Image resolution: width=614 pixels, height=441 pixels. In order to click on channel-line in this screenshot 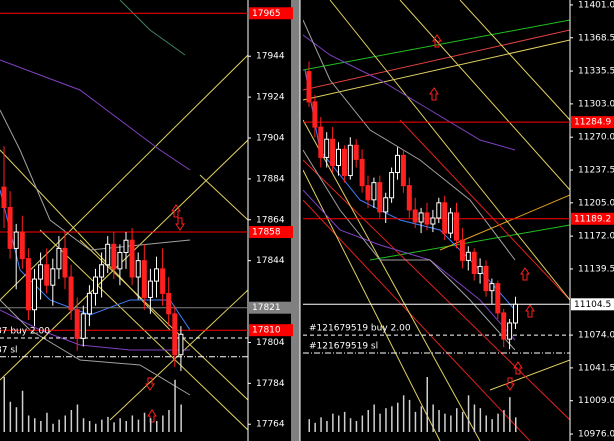, I will do `click(484, 210)`.